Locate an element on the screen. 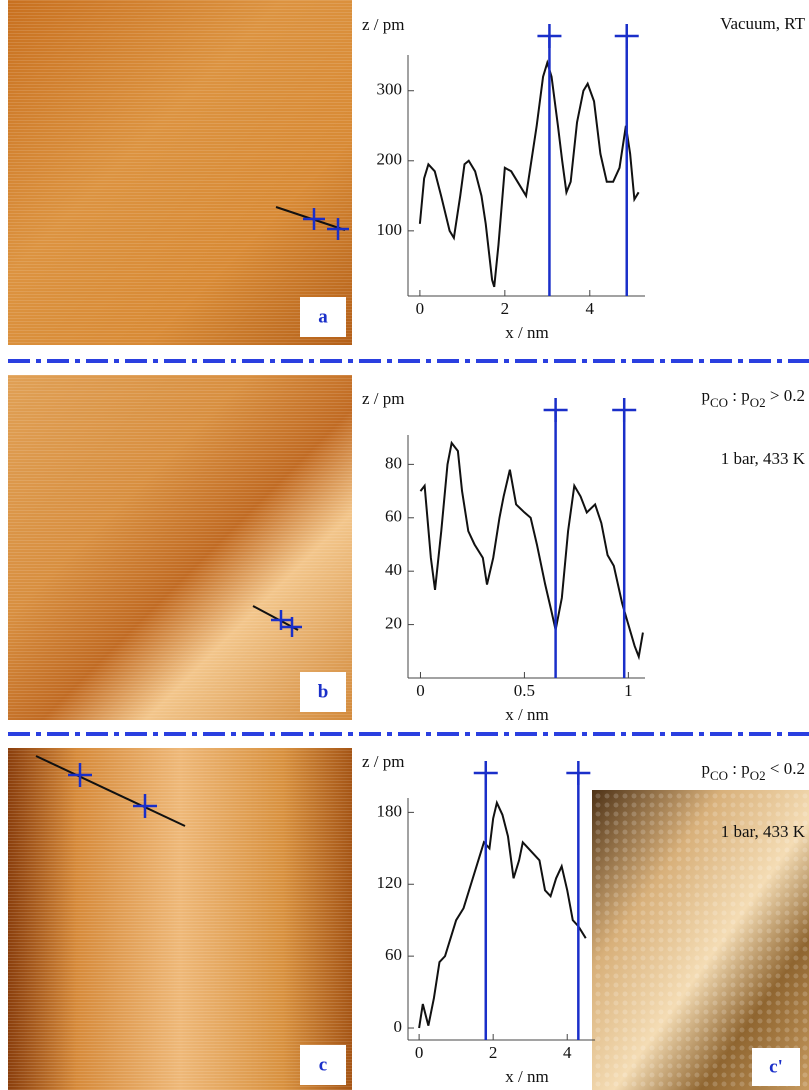 The image size is (809, 1090). y-tick-label: 120 is located at coordinates (390, 882).